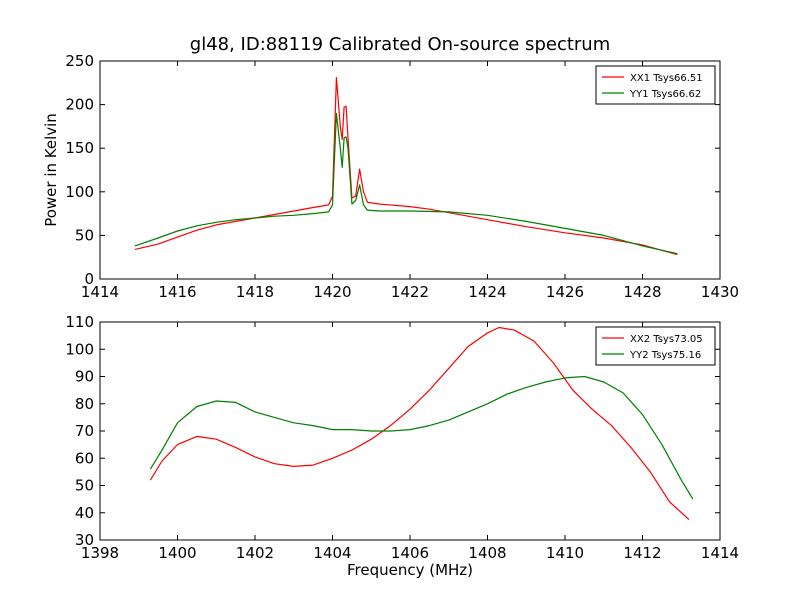 This screenshot has height=600, width=800. What do you see at coordinates (487, 553) in the screenshot?
I see `bottom-x-tick-label: 1408` at bounding box center [487, 553].